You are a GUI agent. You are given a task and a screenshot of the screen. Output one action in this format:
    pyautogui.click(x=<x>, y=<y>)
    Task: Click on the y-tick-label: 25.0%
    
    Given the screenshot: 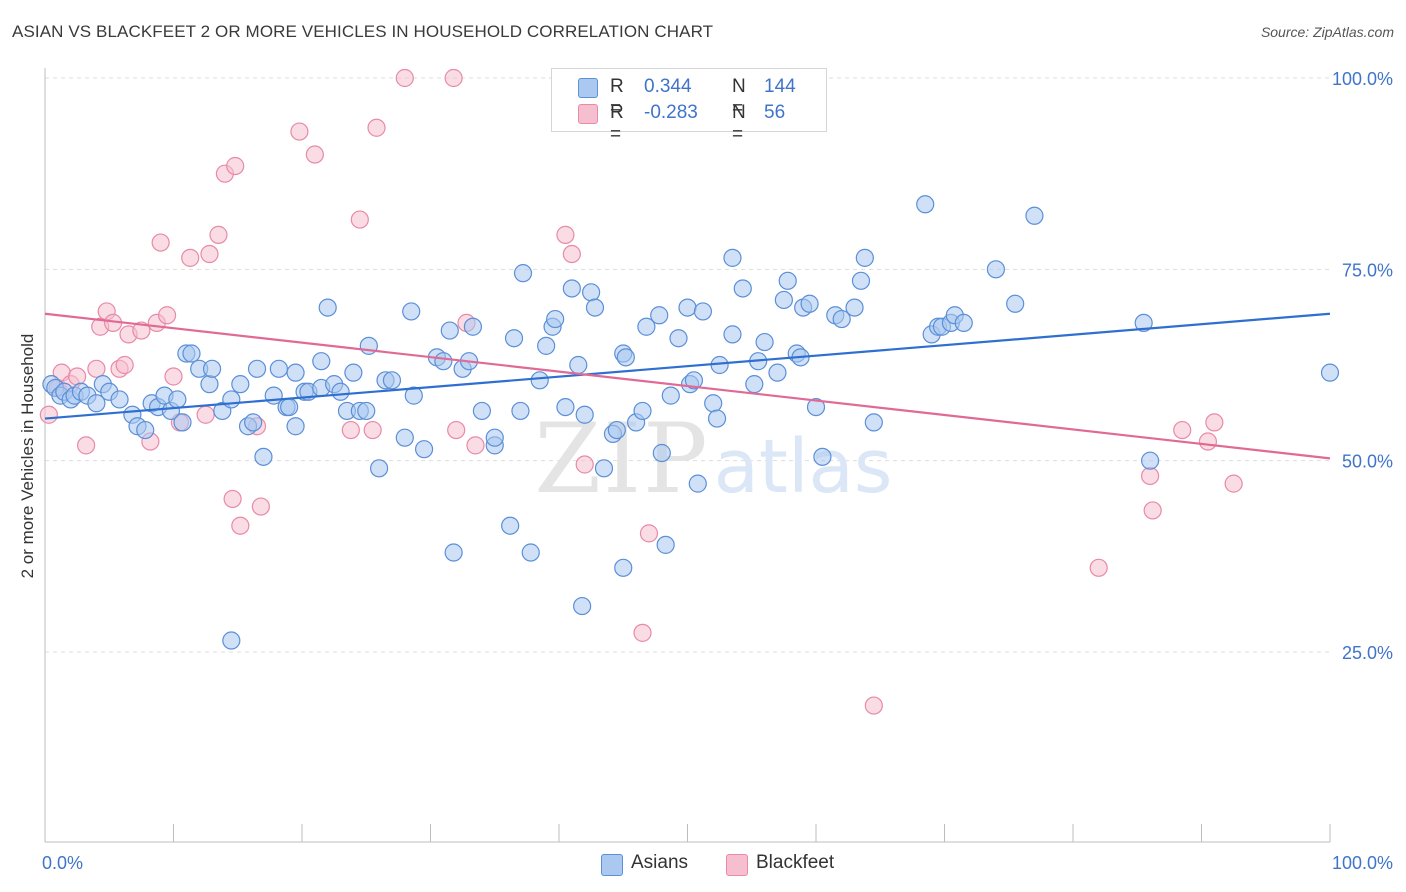 What is the action you would take?
    pyautogui.click(x=1367, y=653)
    